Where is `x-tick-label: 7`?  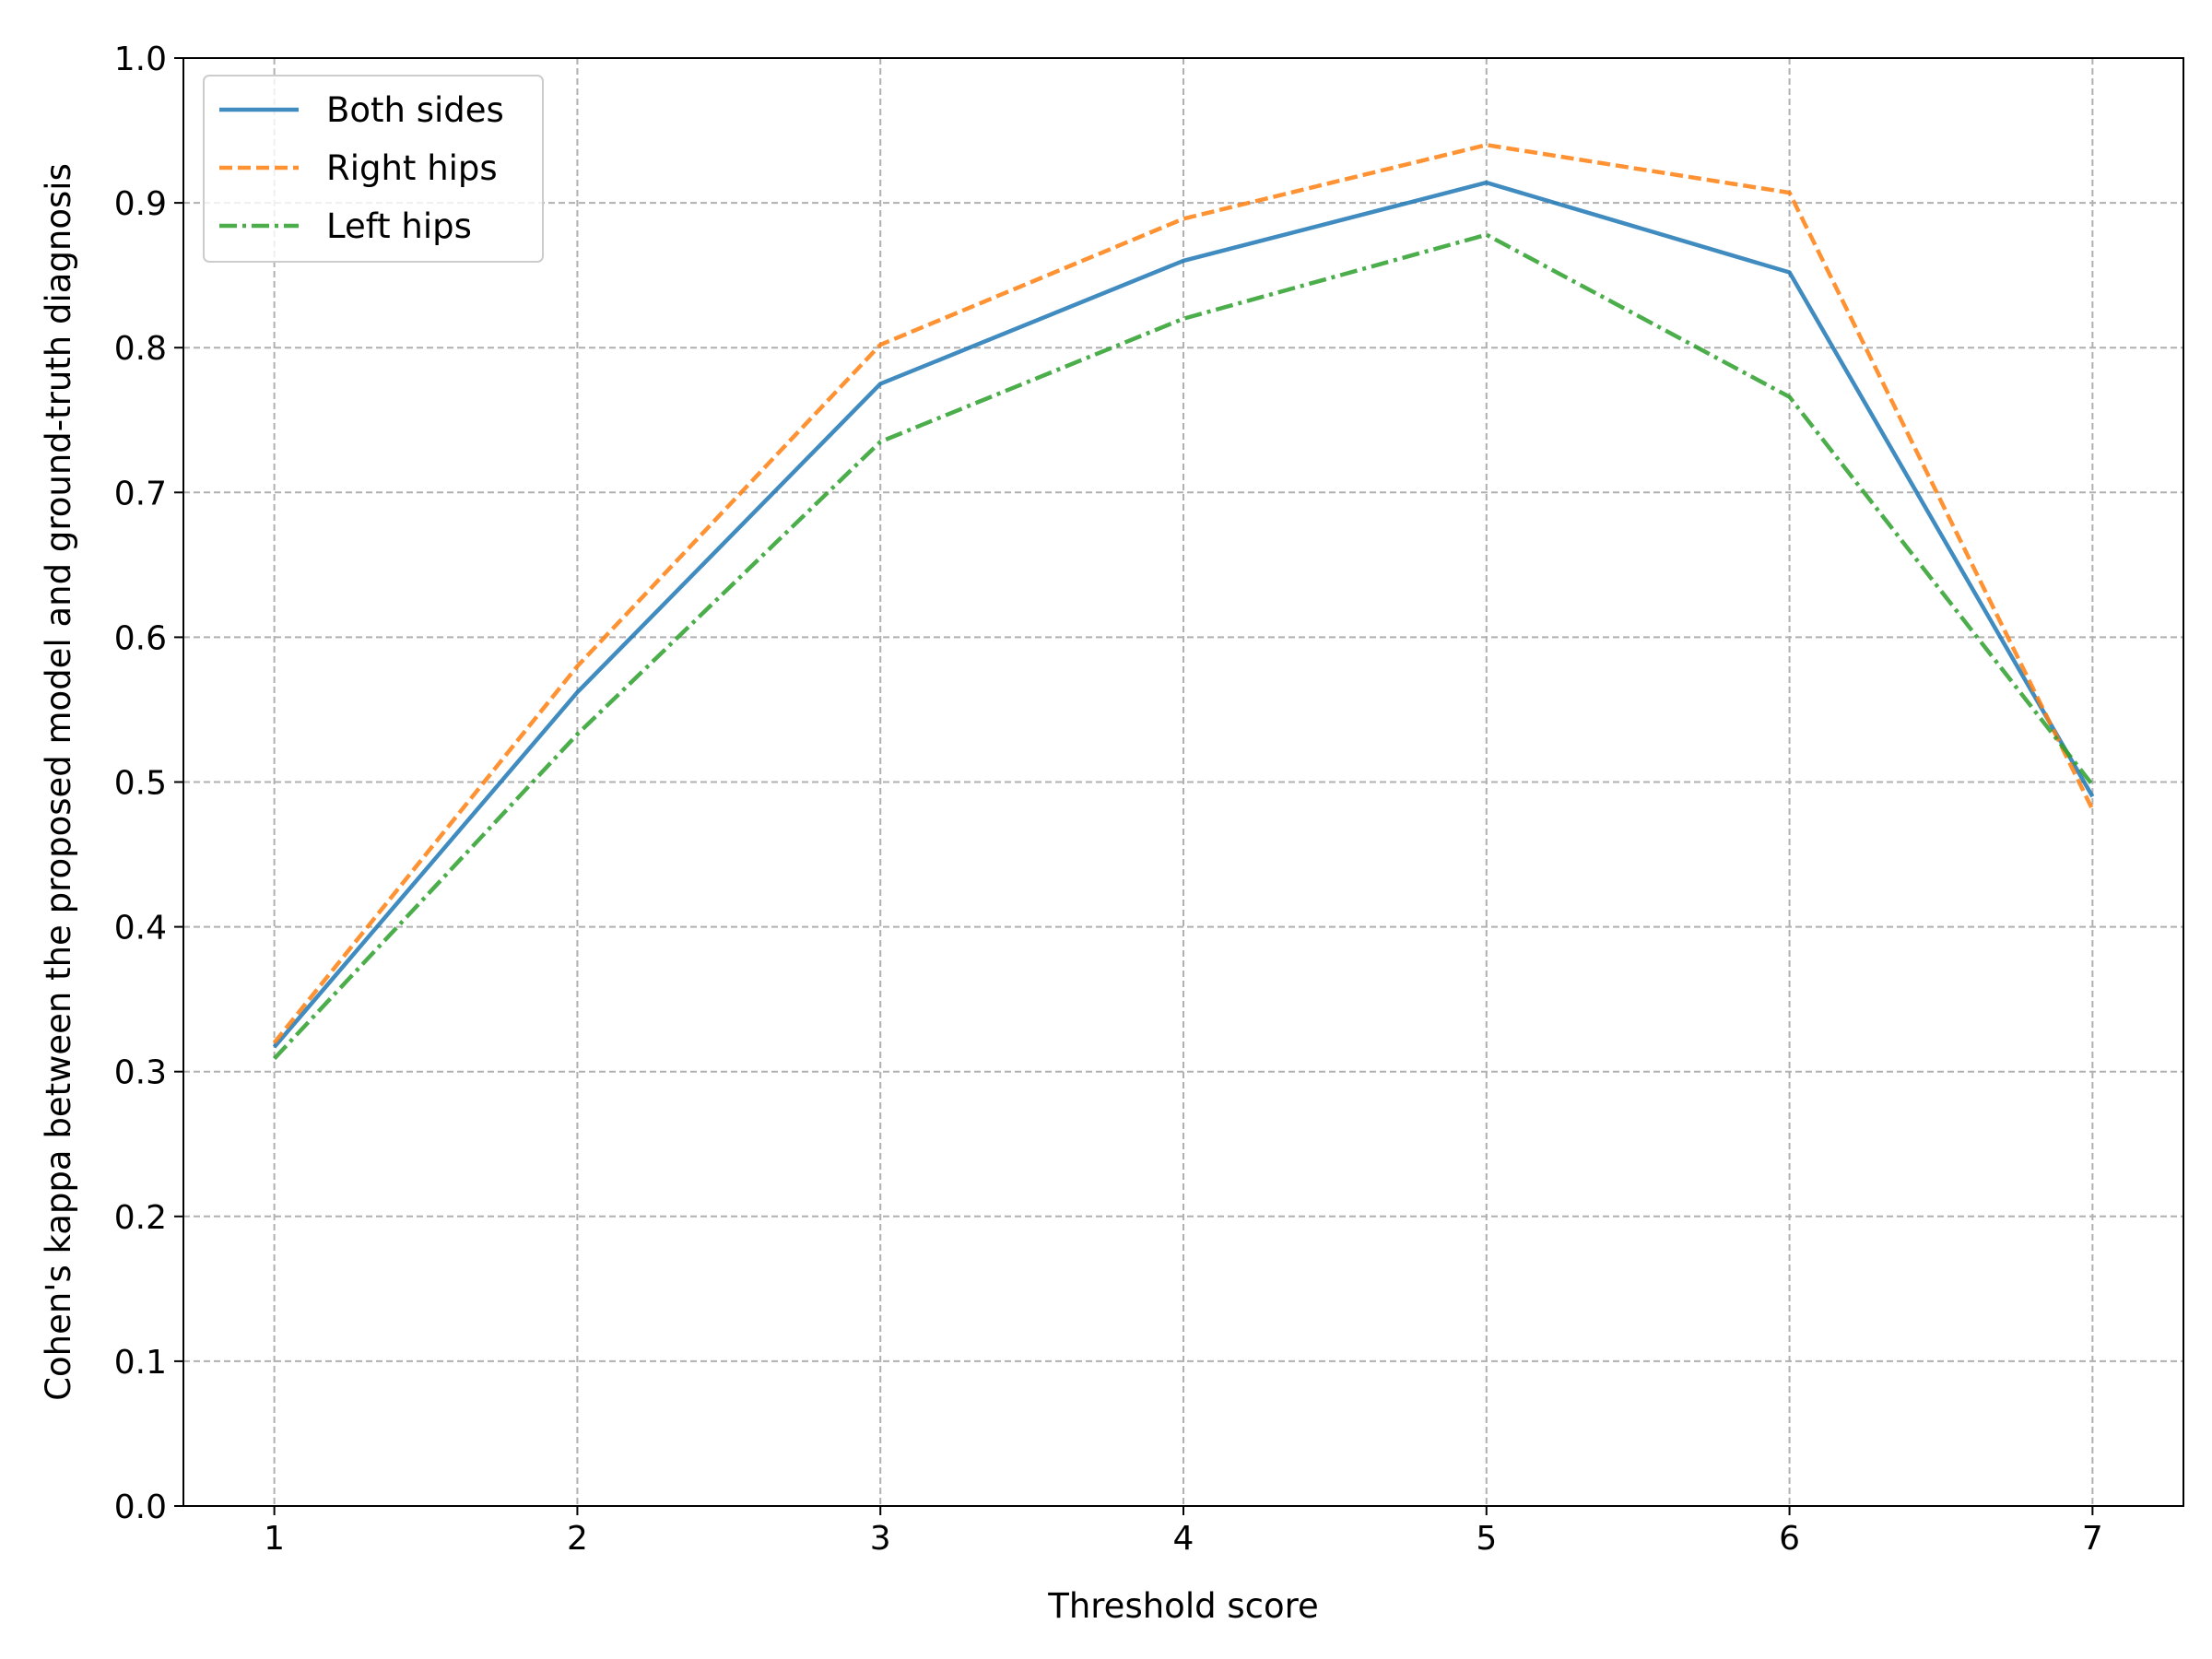
x-tick-label: 7 is located at coordinates (2092, 1539).